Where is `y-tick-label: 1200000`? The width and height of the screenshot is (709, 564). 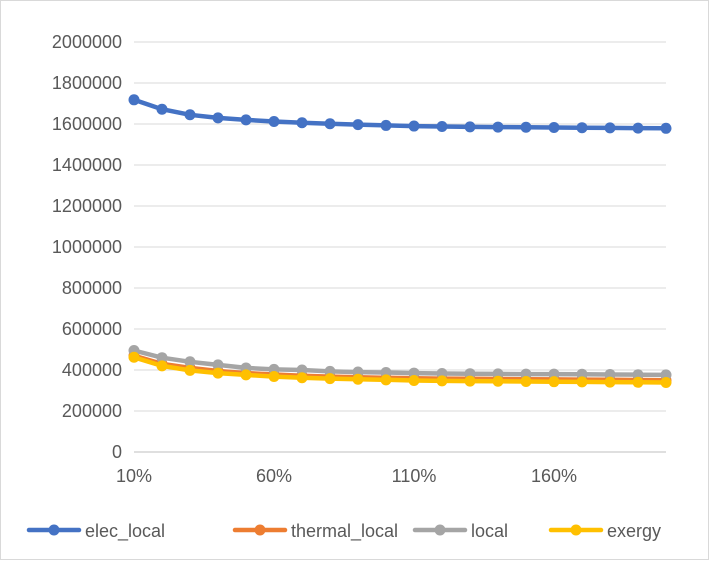
y-tick-label: 1200000 is located at coordinates (87, 206).